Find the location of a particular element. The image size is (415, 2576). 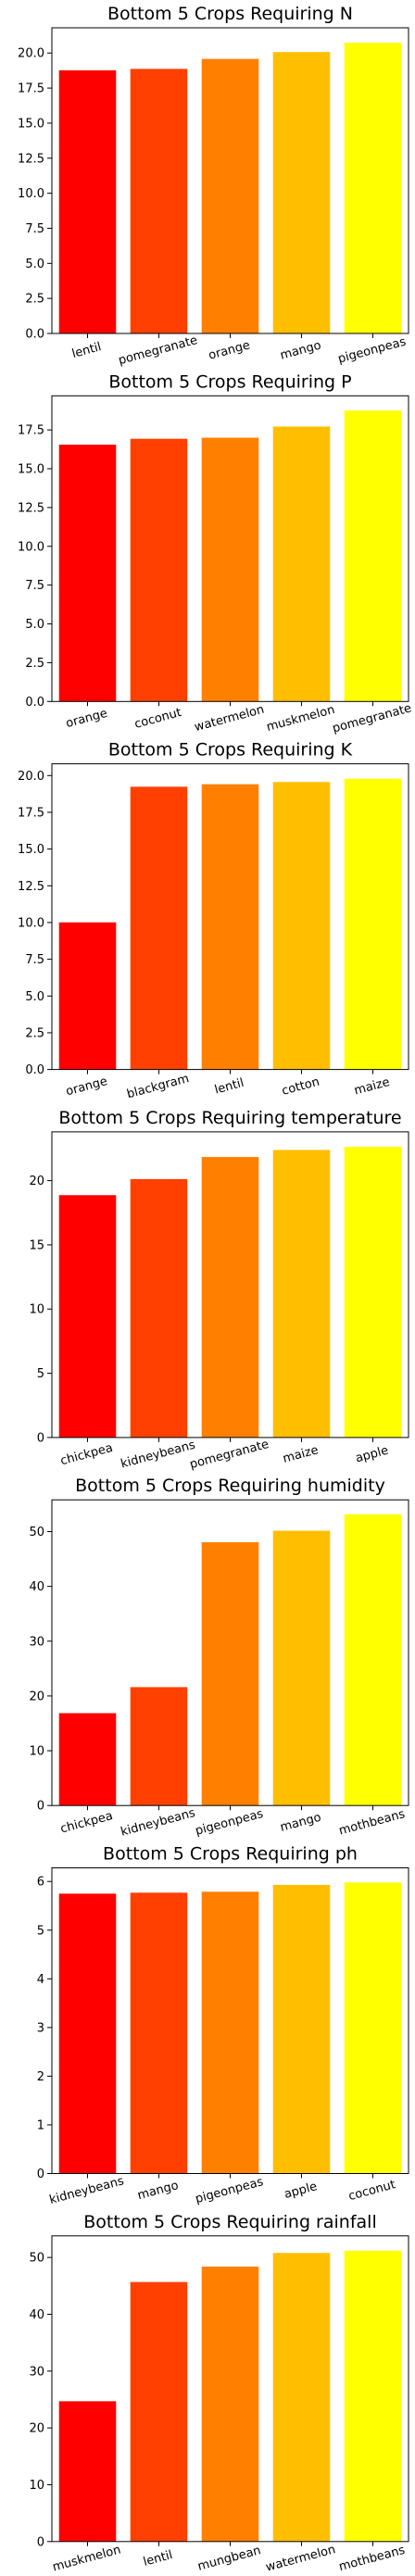

y-tick-label: 3 is located at coordinates (40, 2028).